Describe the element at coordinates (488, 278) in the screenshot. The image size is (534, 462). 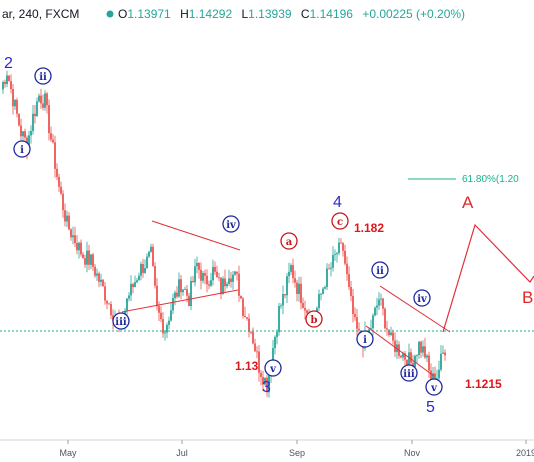
I see `abc-projection-path` at that location.